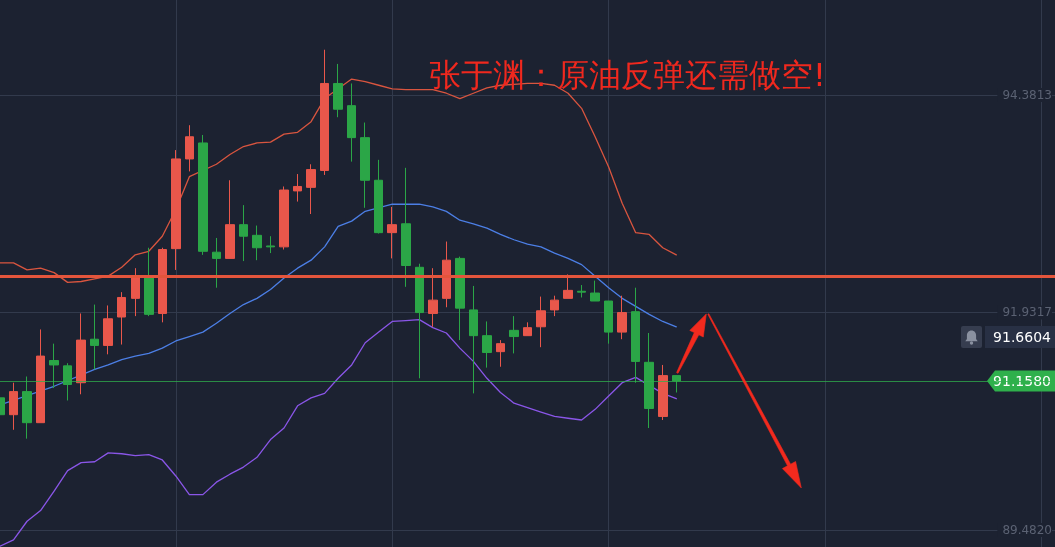  I want to click on annotation: 91.6604, so click(1022, 337).